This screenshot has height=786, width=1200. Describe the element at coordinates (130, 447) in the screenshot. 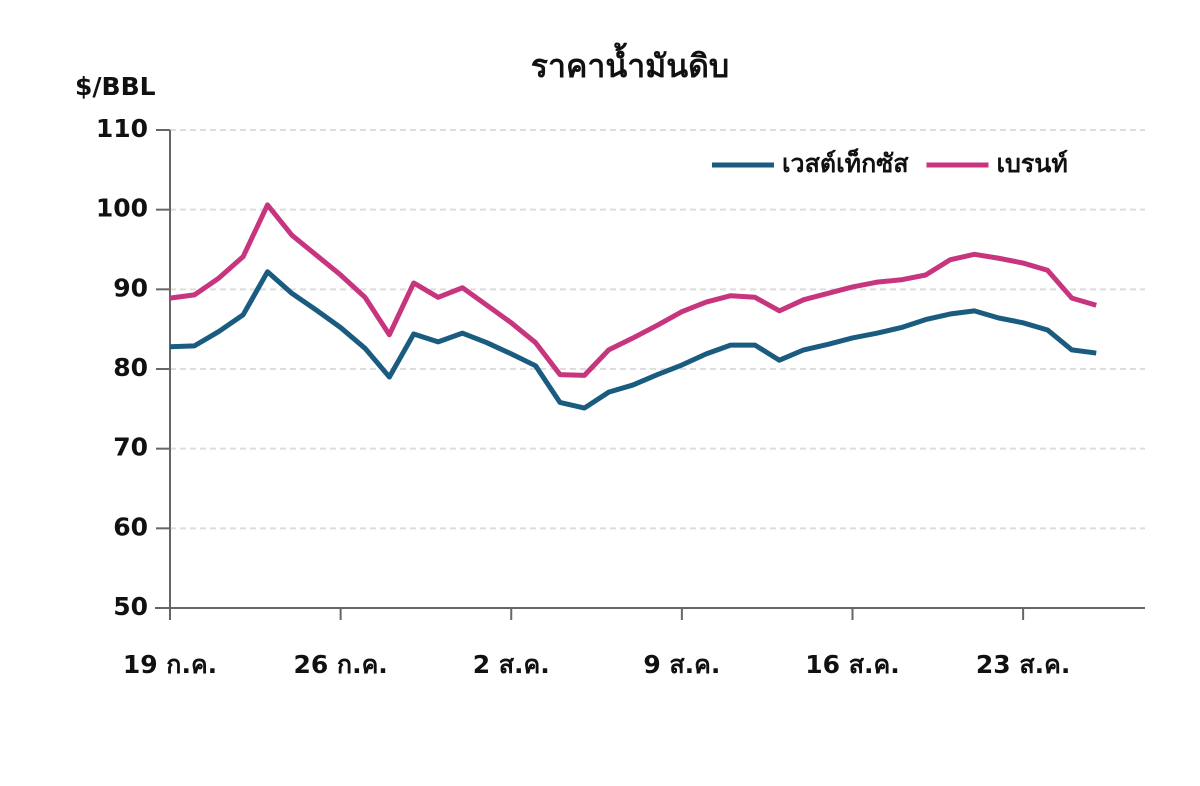

I see `y-tick-label: 70` at that location.